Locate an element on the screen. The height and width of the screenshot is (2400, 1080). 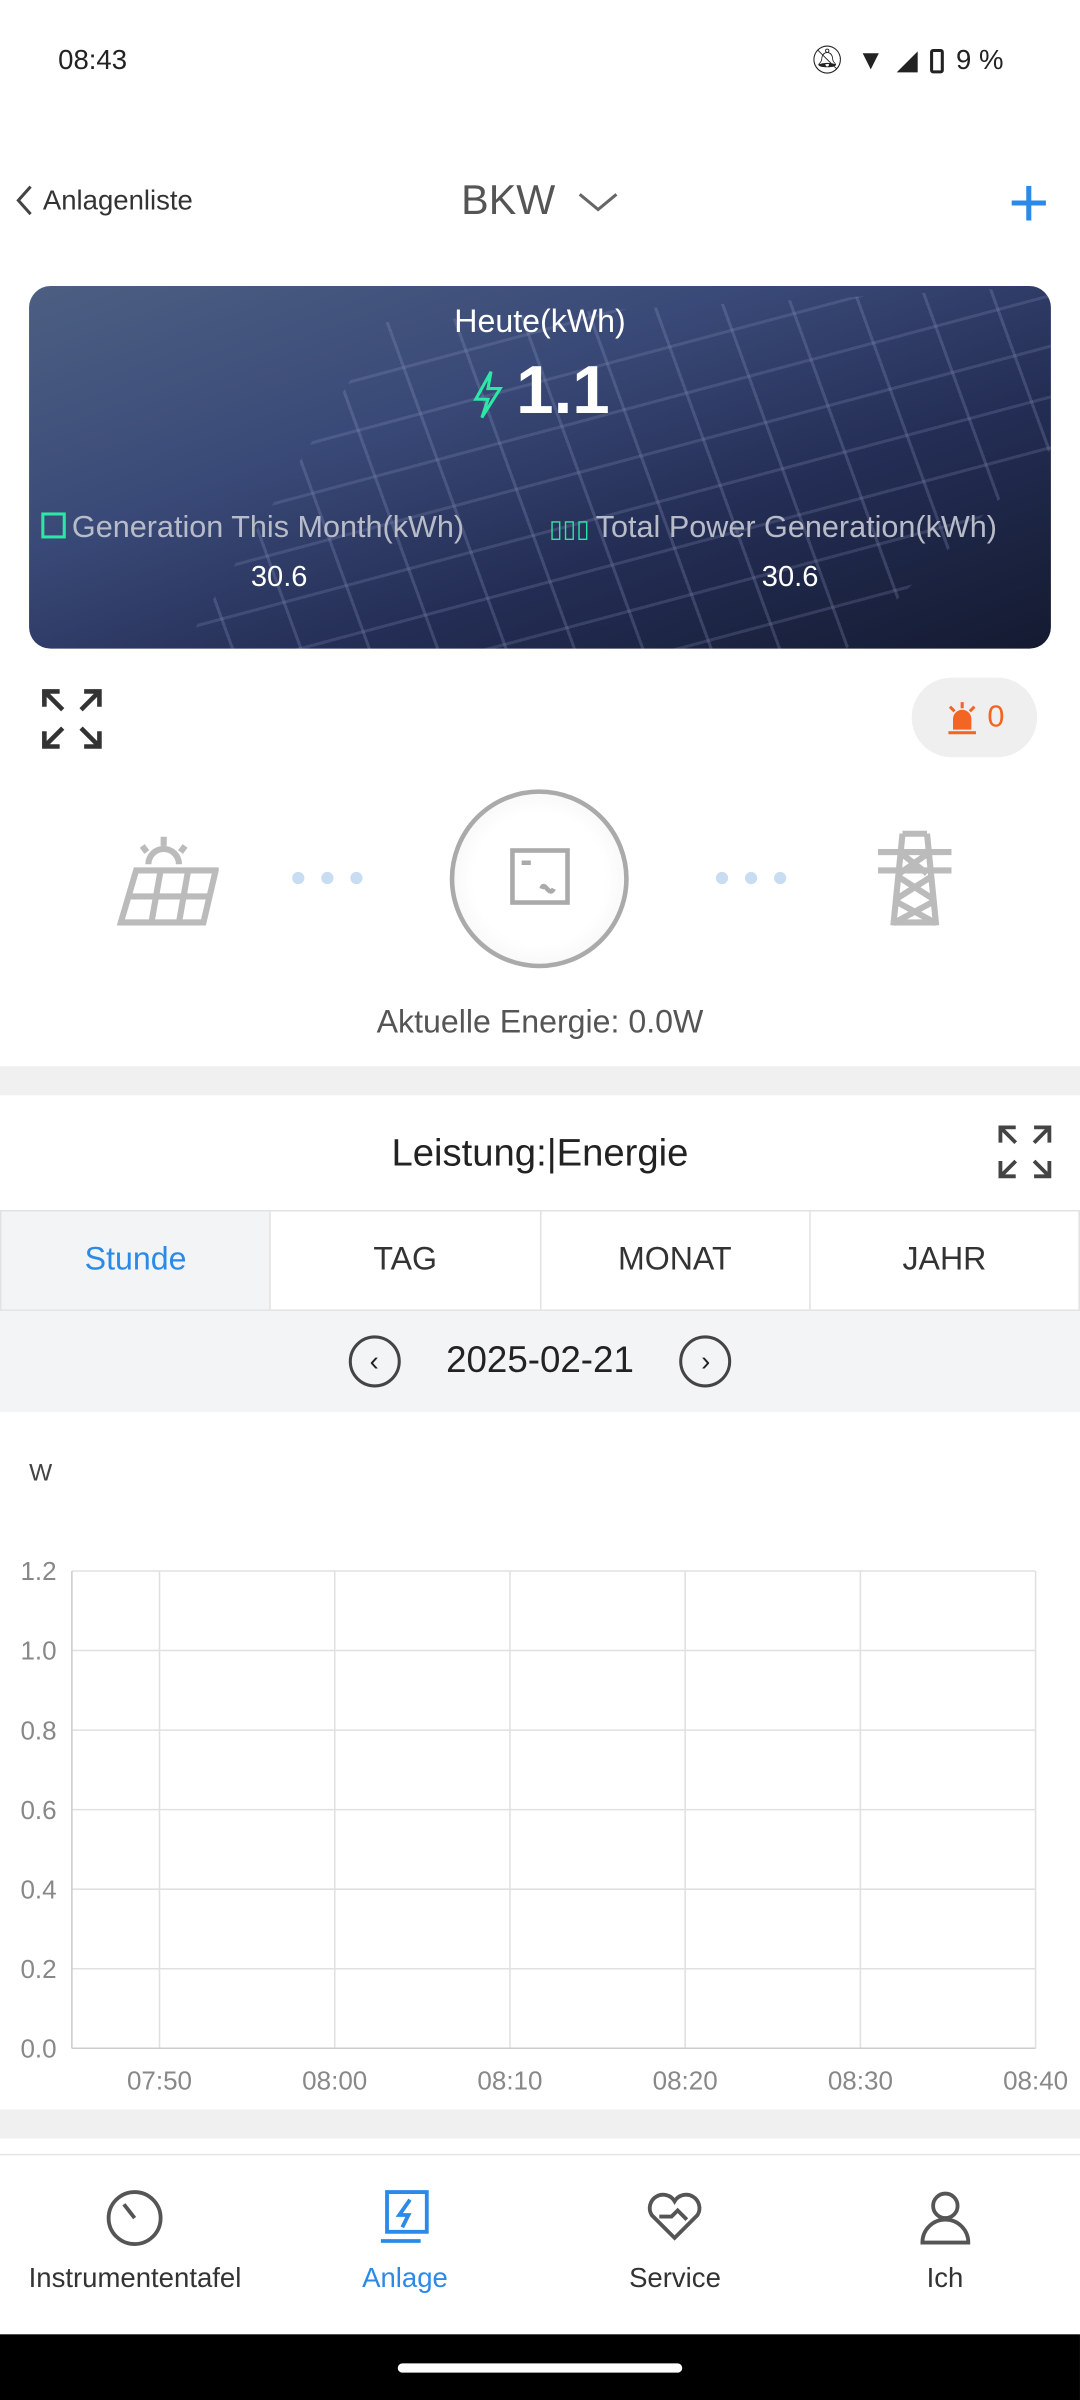
x-tick-label: 08:30 is located at coordinates (860, 2081).